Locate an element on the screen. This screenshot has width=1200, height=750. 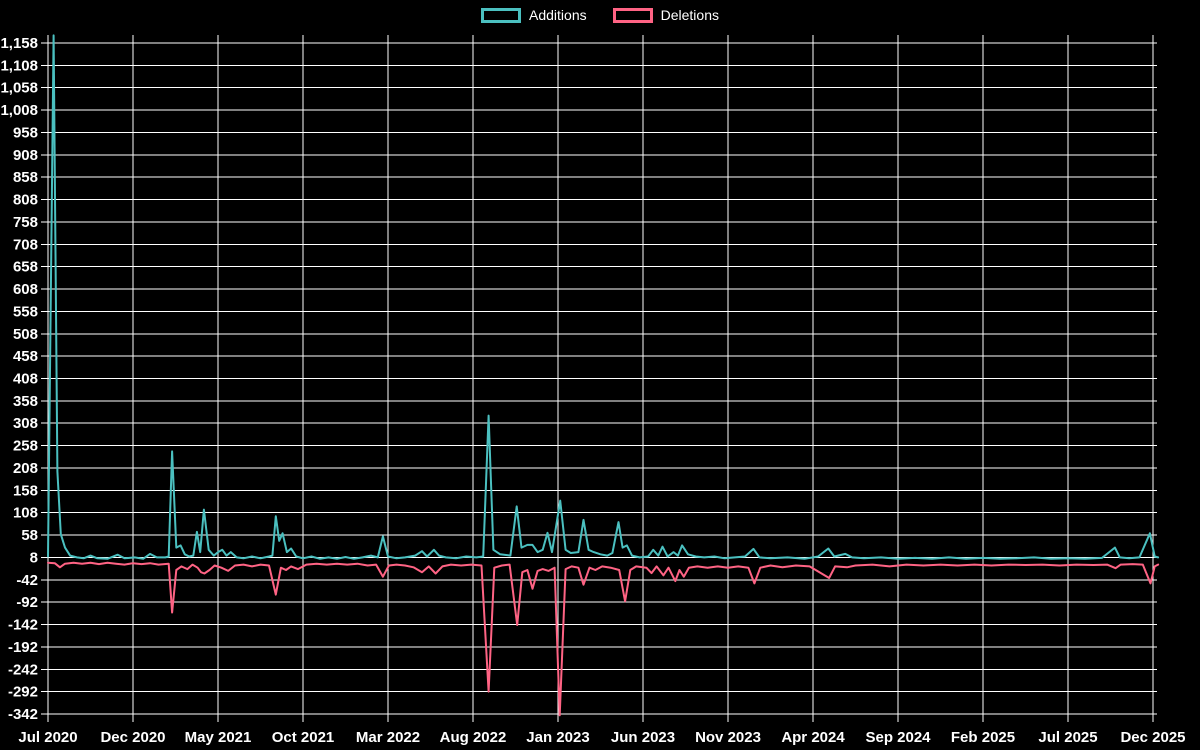
y-tick-label: 208 is located at coordinates (25, 468).